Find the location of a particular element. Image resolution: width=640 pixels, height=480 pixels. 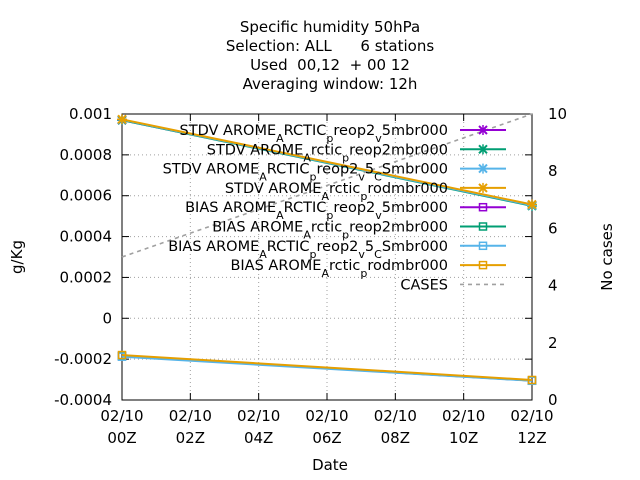

y2-tick-label: 0 is located at coordinates (553, 400).